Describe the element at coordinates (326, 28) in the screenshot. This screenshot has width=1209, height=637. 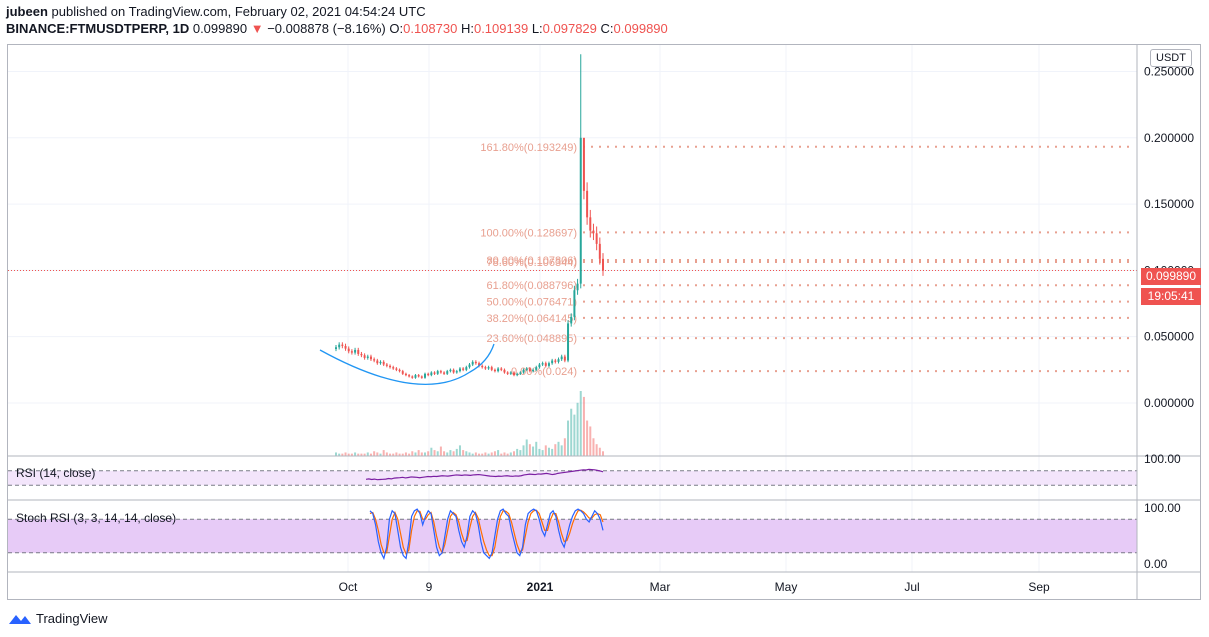
I see `price-change: −0.008878 (−8.16%)` at that location.